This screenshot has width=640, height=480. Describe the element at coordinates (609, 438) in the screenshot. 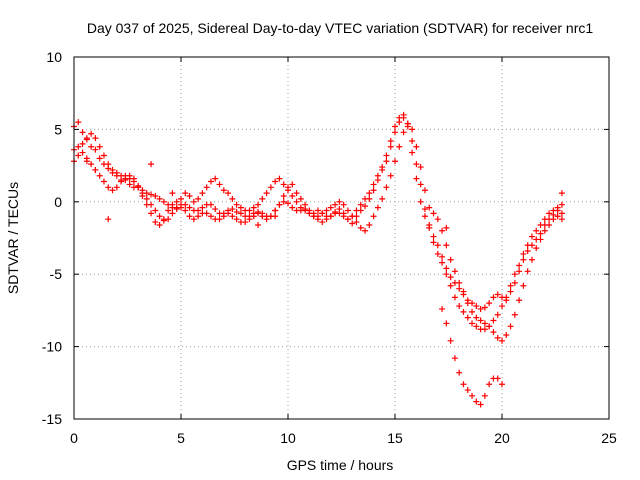

I see `x-tick-label: 25` at that location.